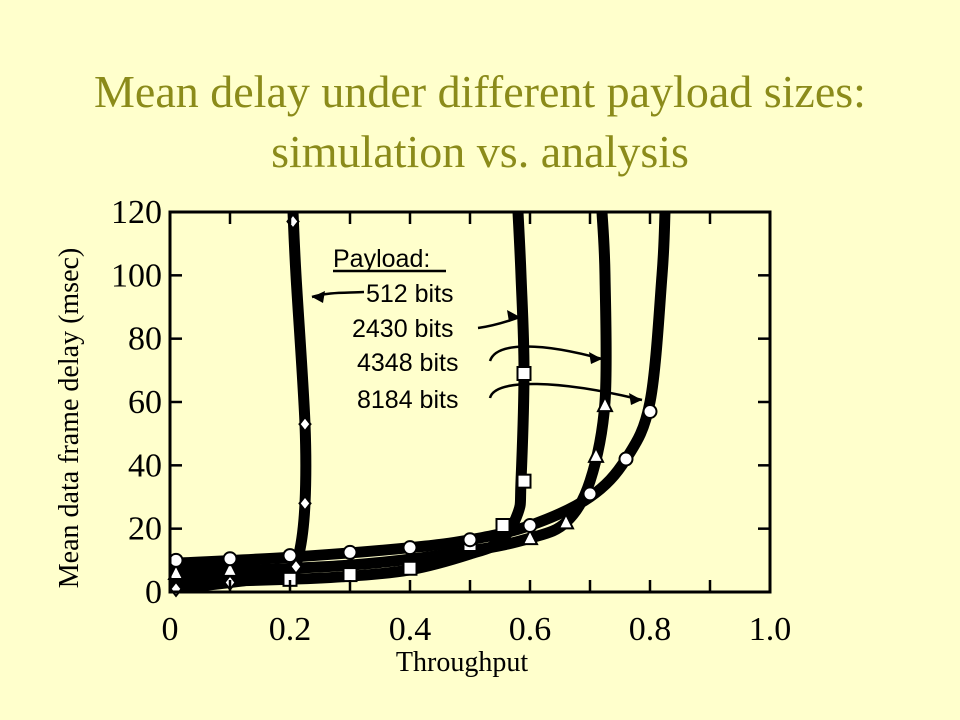 Image resolution: width=960 pixels, height=720 pixels. I want to click on legend-item-4348-bits: 4348 bits, so click(407, 363).